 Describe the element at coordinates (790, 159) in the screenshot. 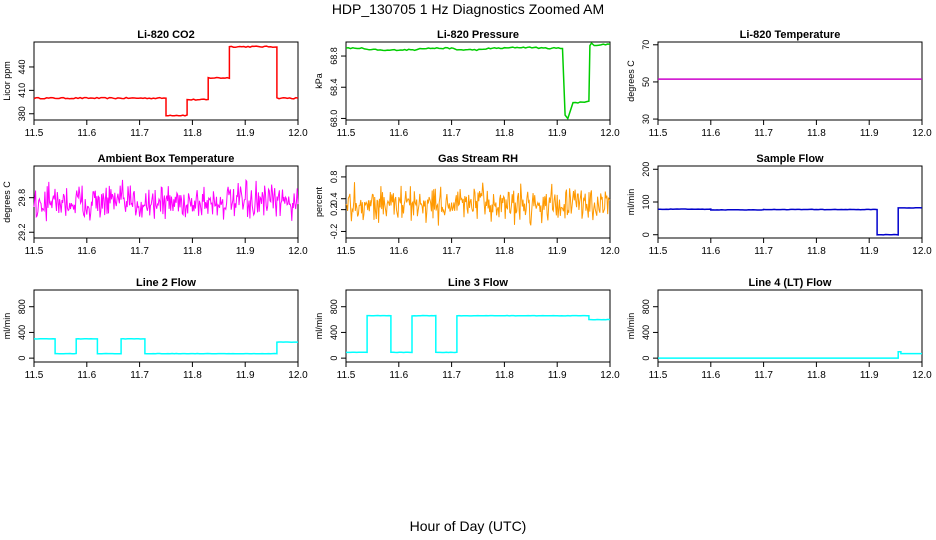

I see `panel-title: Sample Flow` at that location.